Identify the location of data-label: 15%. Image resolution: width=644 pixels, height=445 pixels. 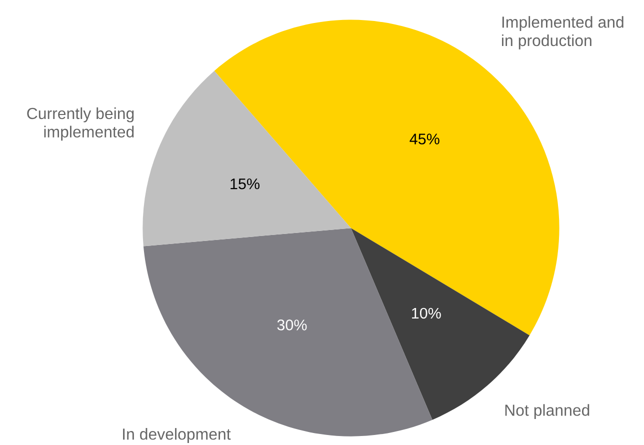
(245, 184).